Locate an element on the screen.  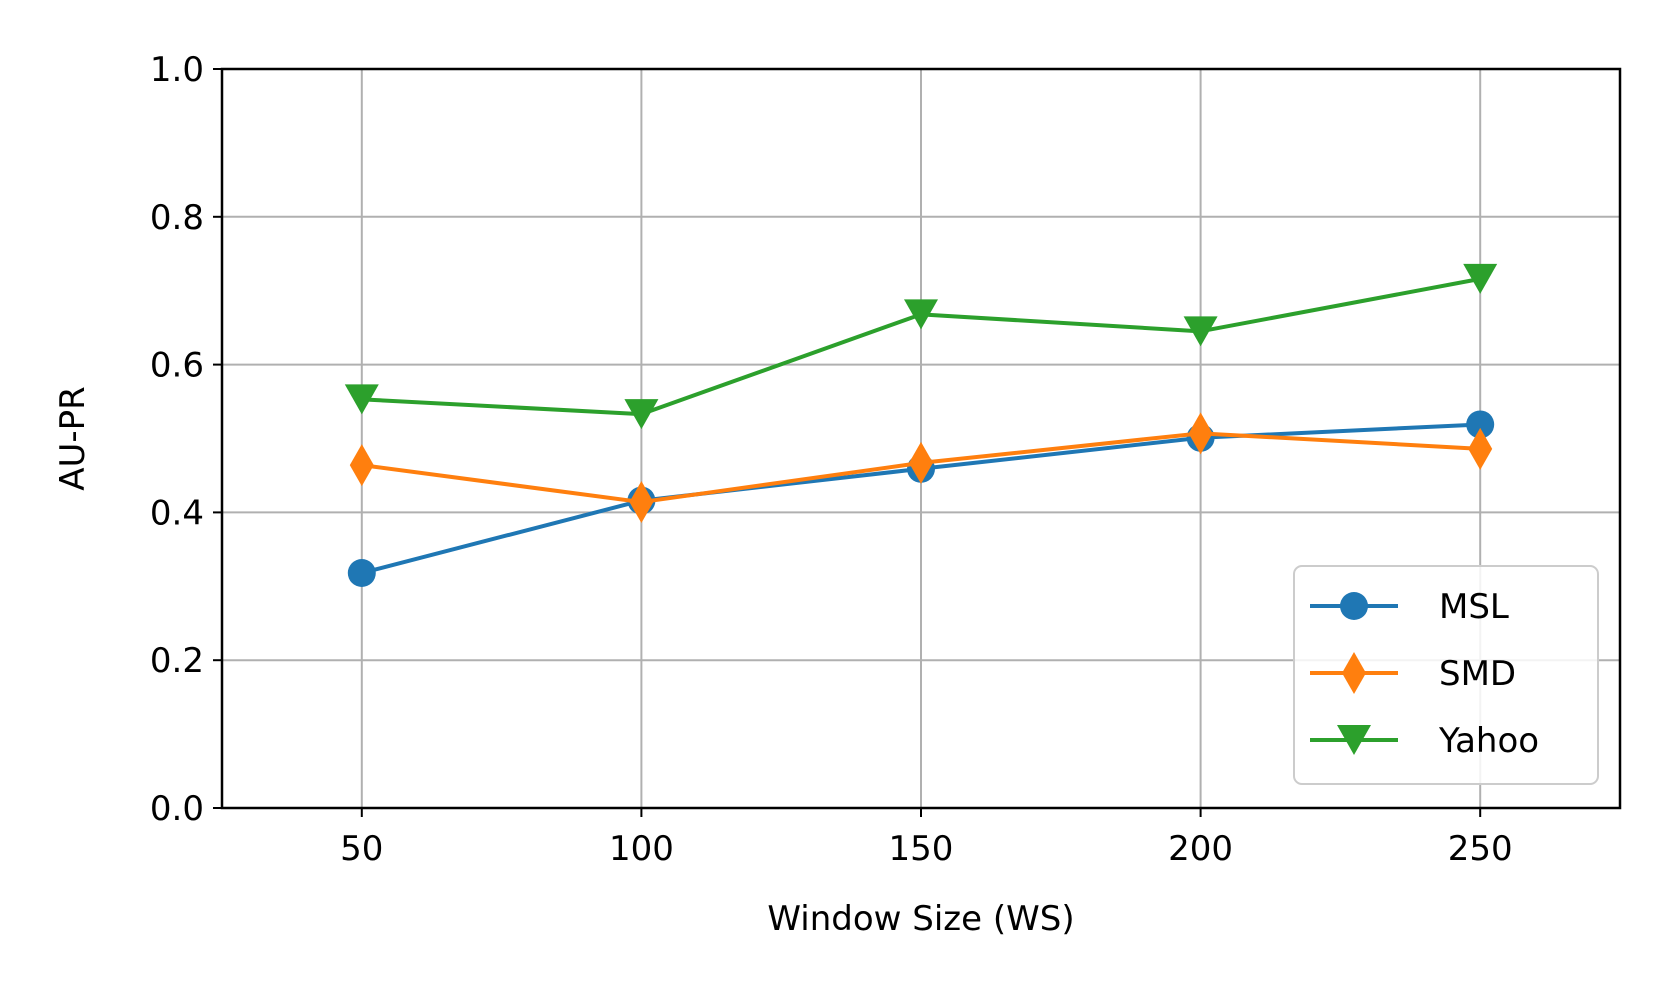
legend-label-yahoo: Yahoo is located at coordinates (1488, 741).